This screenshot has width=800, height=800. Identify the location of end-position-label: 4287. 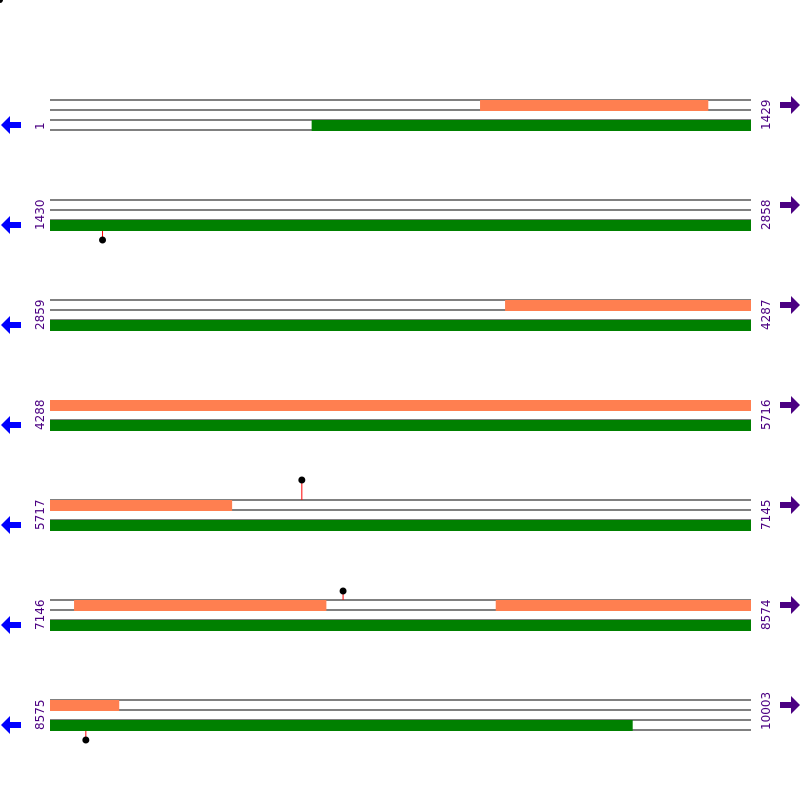
(766, 314).